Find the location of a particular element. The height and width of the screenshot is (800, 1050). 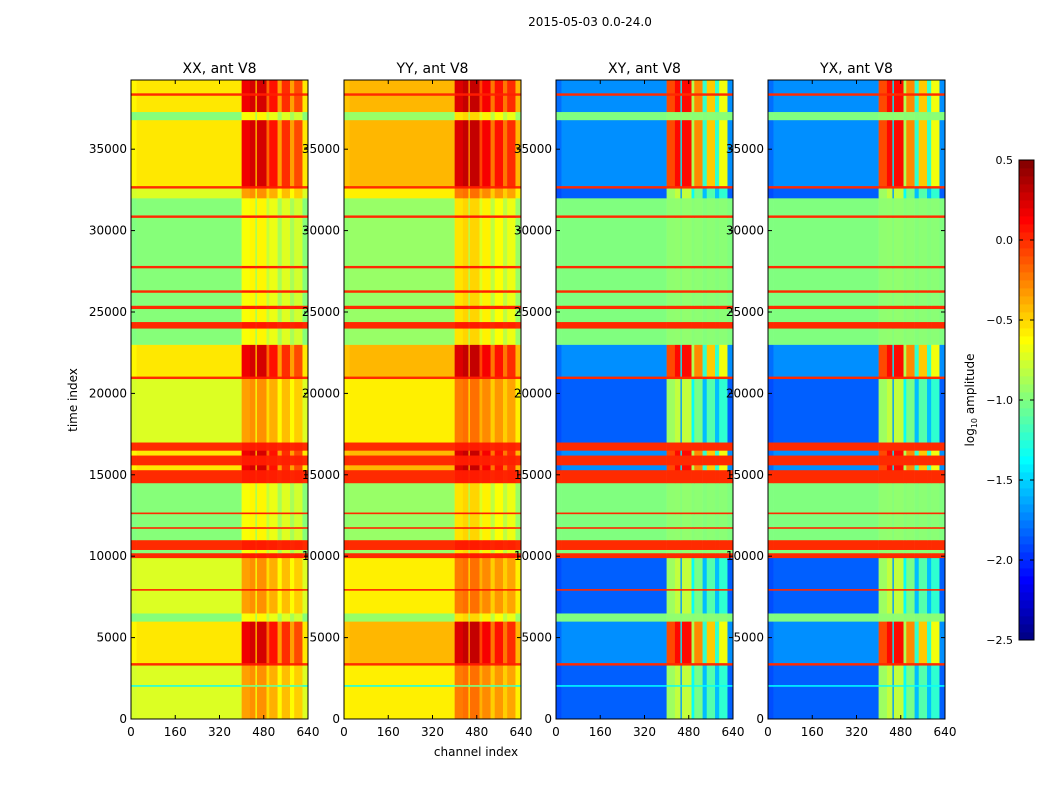

figure-title: 2015-05-03 0.0-24.0 is located at coordinates (590, 22).